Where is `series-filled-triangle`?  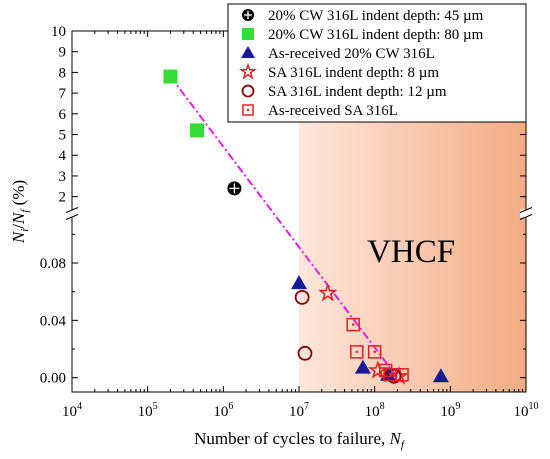
series-filled-triangle is located at coordinates (370, 329).